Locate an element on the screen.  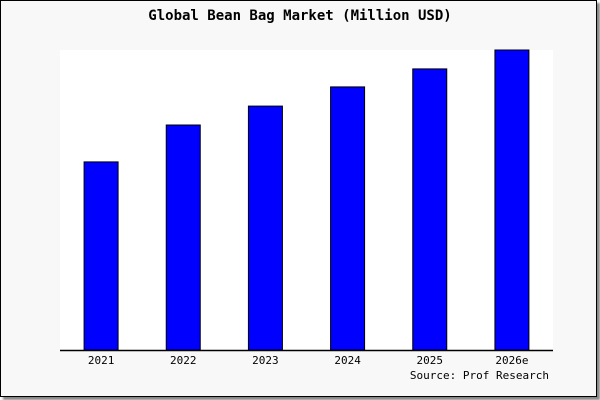
bar-2026e is located at coordinates (512, 200).